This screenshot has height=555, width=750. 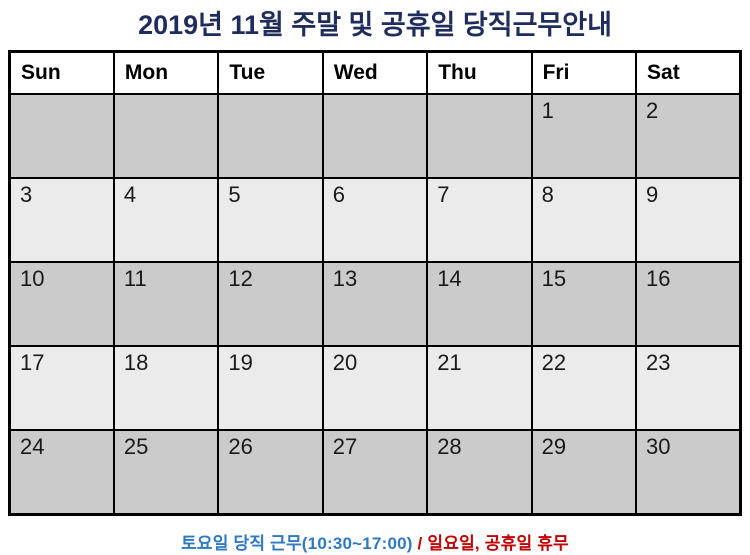 I want to click on date-cell: 16, so click(x=688, y=304).